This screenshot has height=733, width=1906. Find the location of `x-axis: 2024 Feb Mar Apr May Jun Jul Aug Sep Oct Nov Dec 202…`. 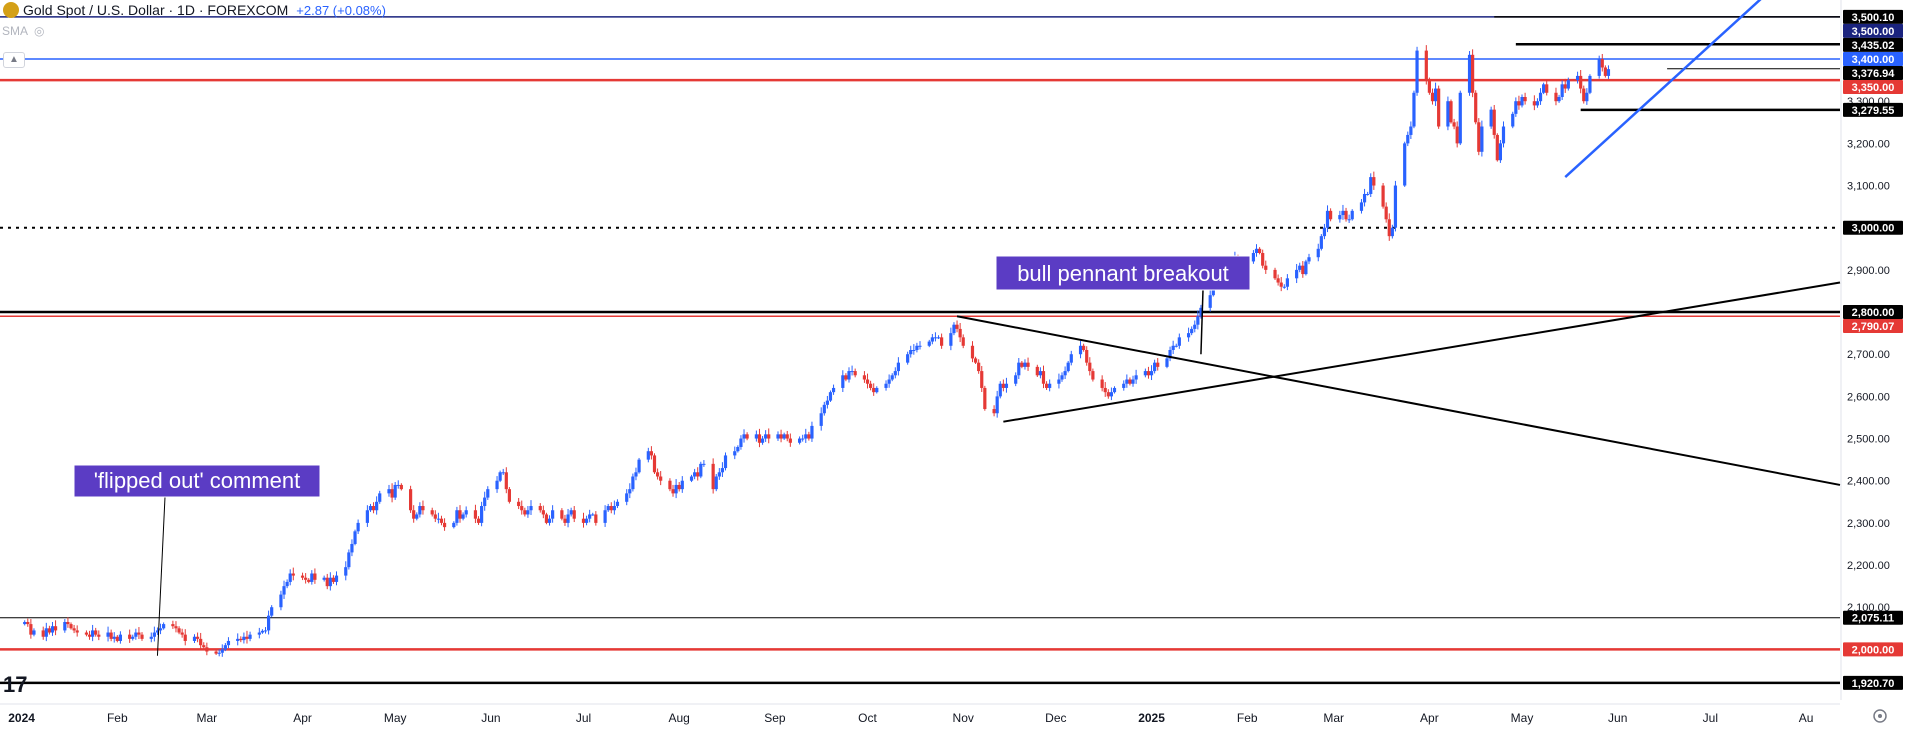

x-axis: 2024 Feb Mar Apr May Jun Jul Aug Sep Oct Nov Dec 202… is located at coordinates (920, 714).